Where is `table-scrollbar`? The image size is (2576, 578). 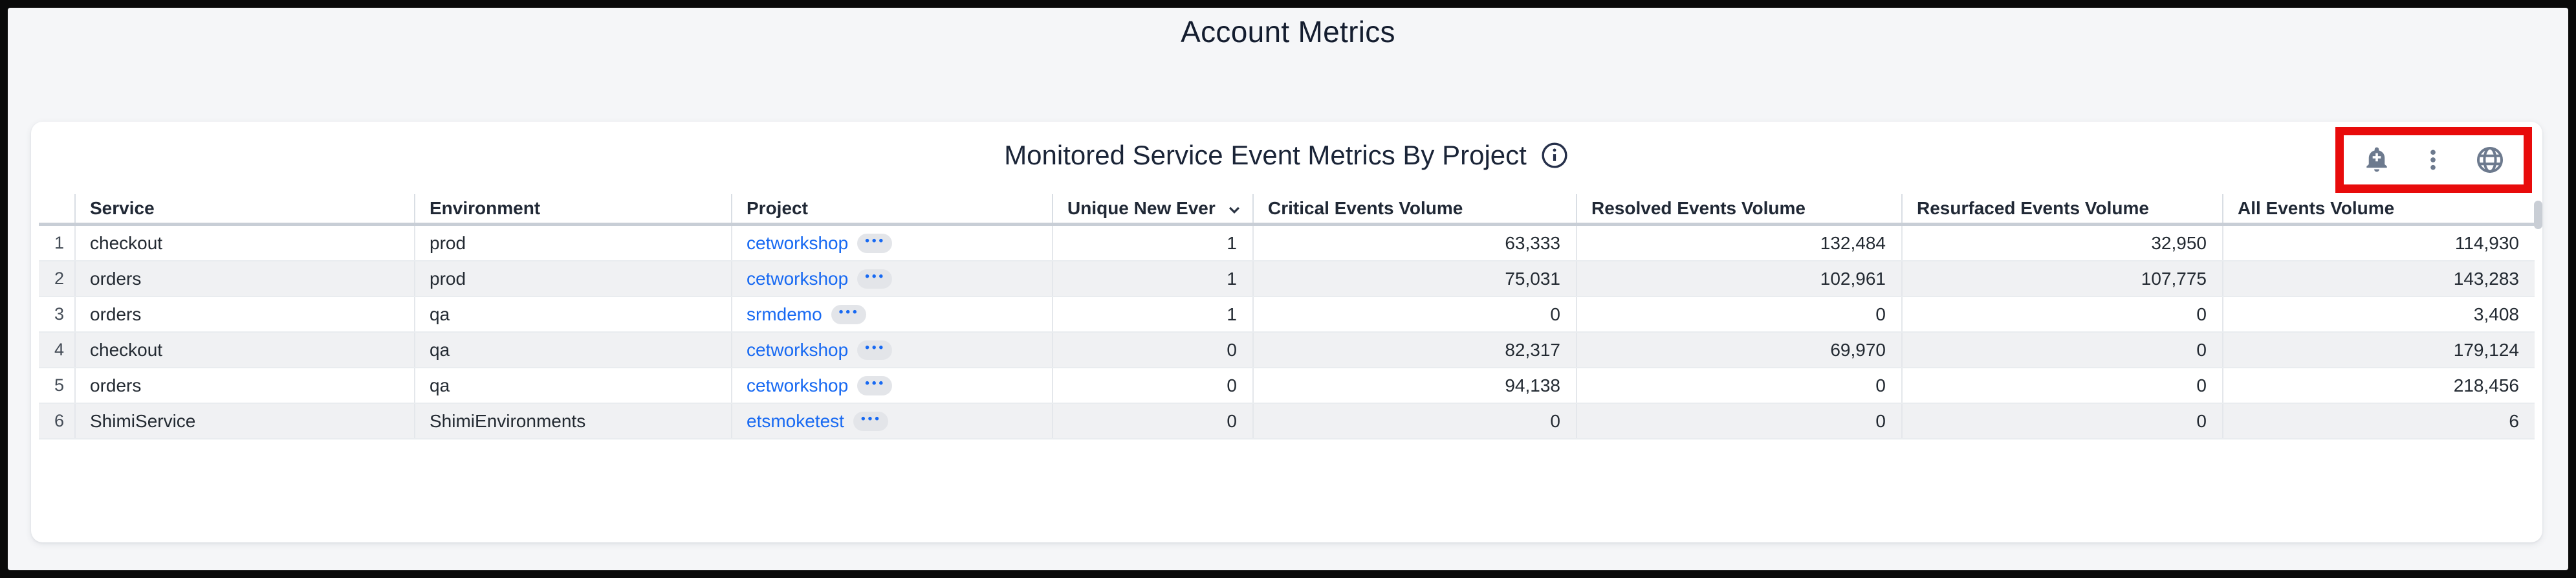
table-scrollbar is located at coordinates (2538, 215).